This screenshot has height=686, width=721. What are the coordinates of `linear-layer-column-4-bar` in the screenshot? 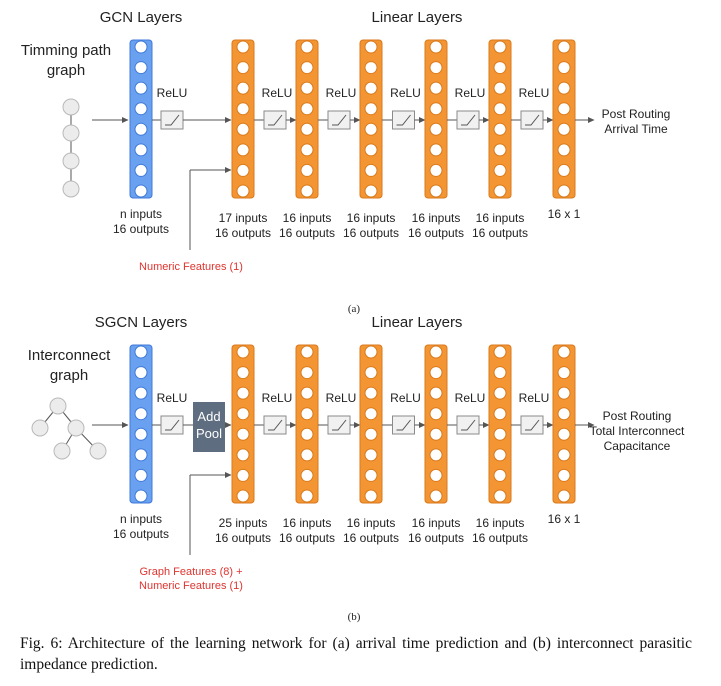 It's located at (436, 119).